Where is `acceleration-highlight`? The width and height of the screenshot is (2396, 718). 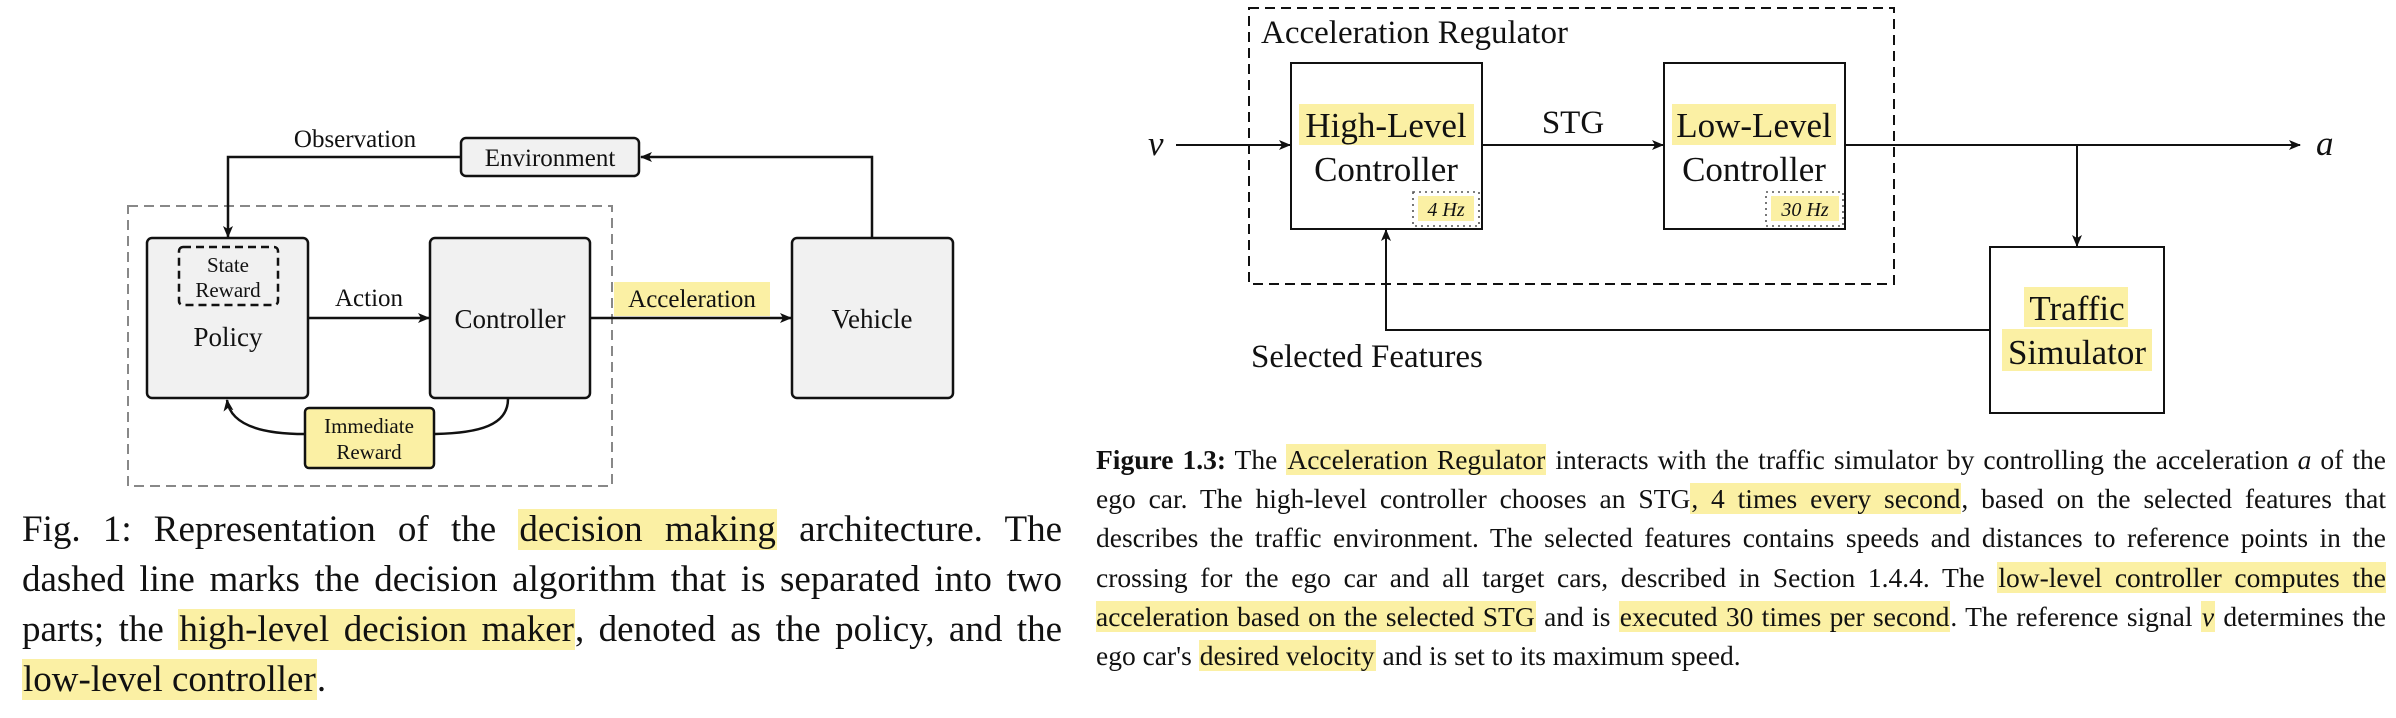 acceleration-highlight is located at coordinates (692, 299).